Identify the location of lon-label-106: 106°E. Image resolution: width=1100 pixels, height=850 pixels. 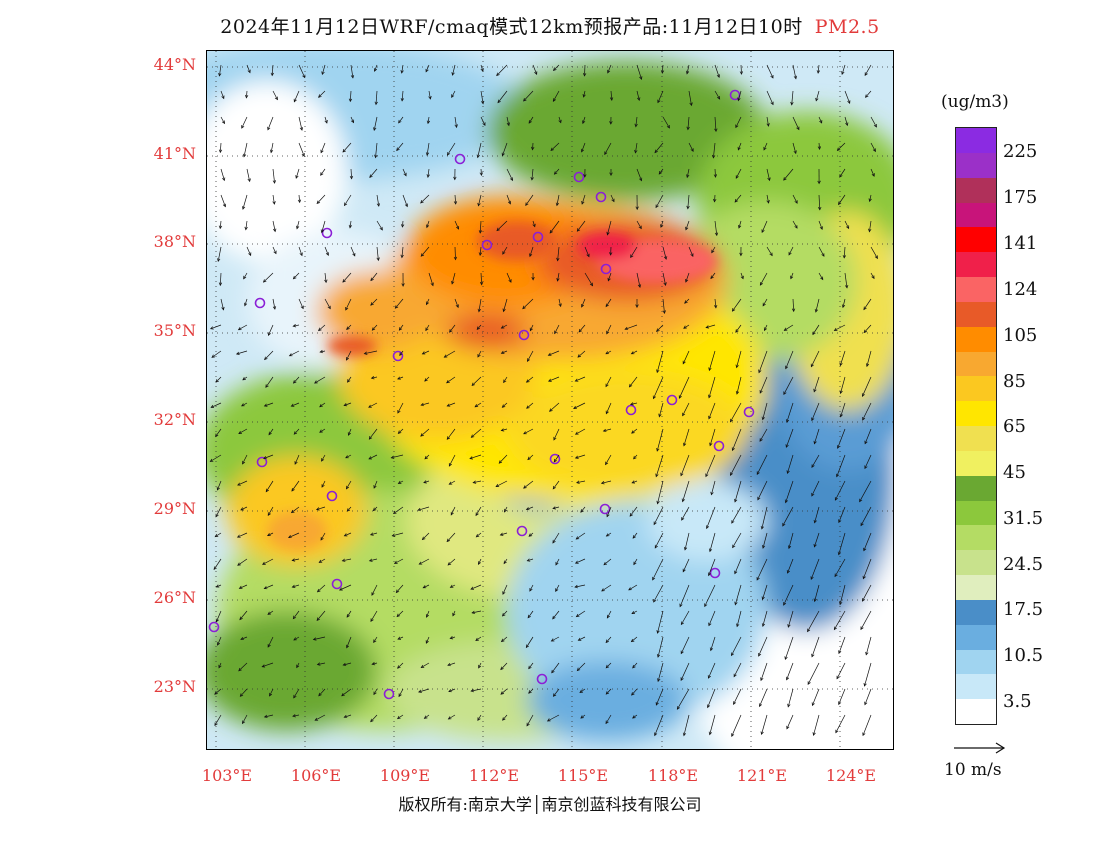
(316, 775).